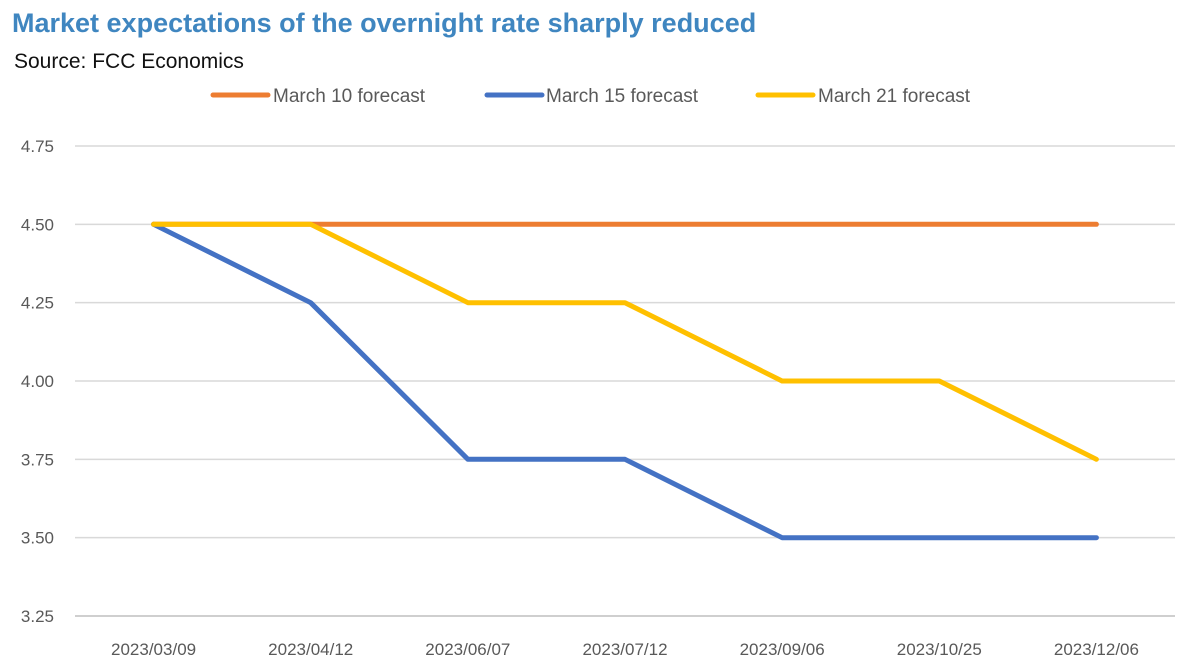 This screenshot has width=1200, height=667. What do you see at coordinates (37, 224) in the screenshot?
I see `y-tick-label: 4.50` at bounding box center [37, 224].